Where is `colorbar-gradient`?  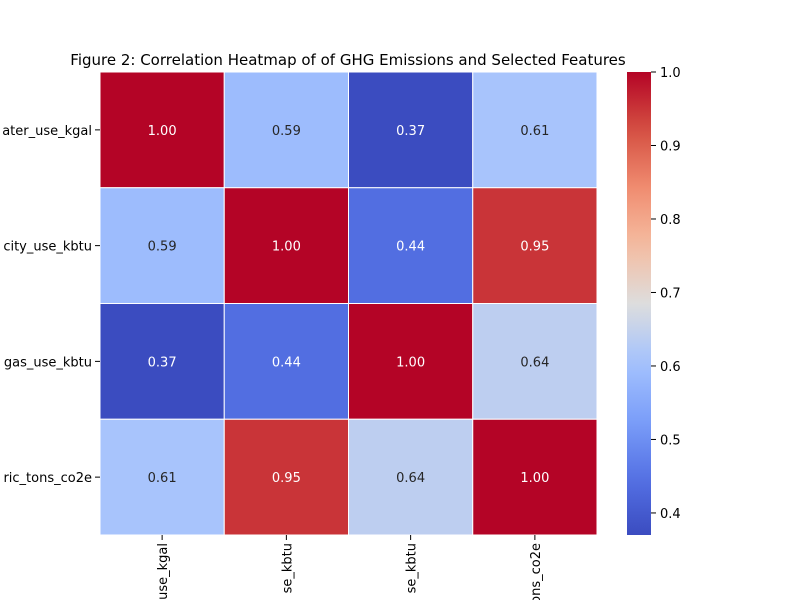 colorbar-gradient is located at coordinates (639, 303).